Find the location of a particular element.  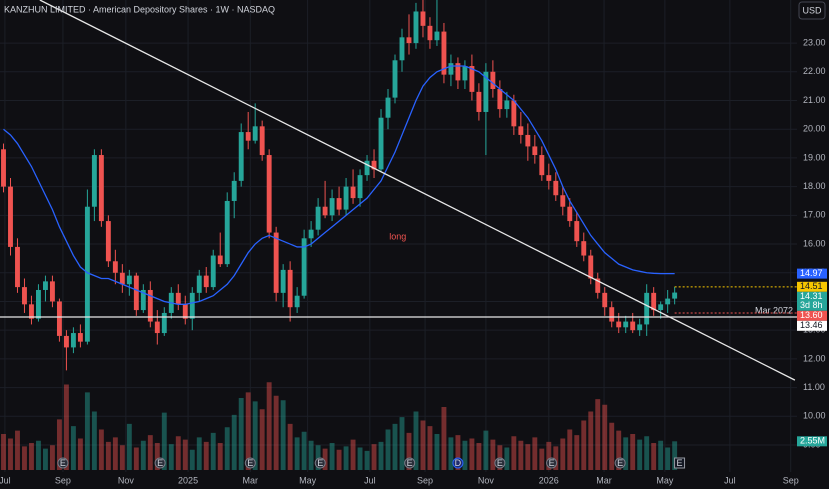

y-tick-label: 17.00 is located at coordinates (814, 215).